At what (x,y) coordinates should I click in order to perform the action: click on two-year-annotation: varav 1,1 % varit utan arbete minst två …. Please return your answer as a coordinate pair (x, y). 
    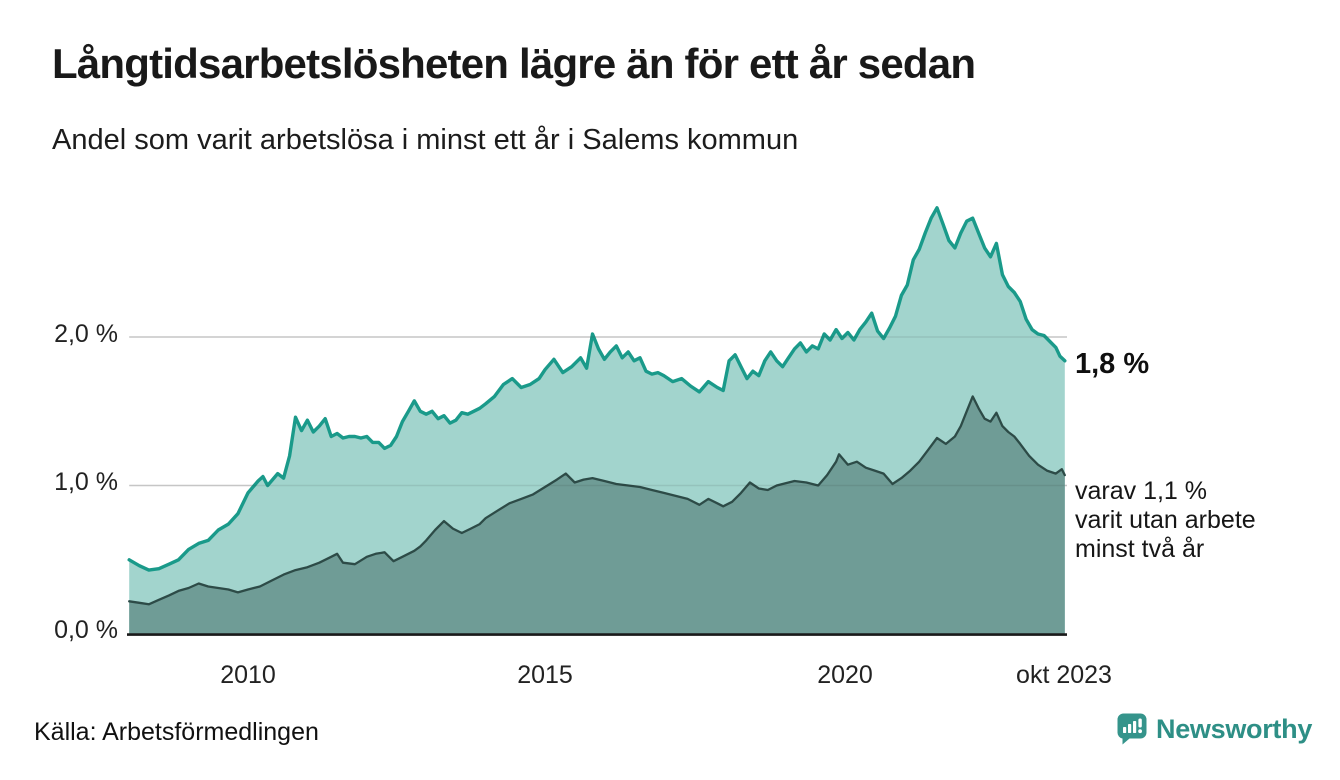
    Looking at the image, I should click on (1165, 520).